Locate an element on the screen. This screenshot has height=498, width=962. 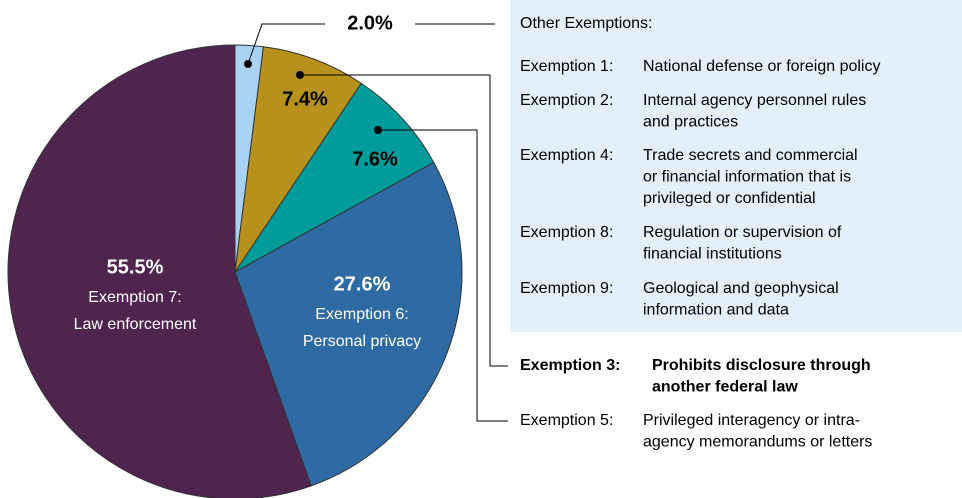
exemption-text: or financial information that is is located at coordinates (747, 177).